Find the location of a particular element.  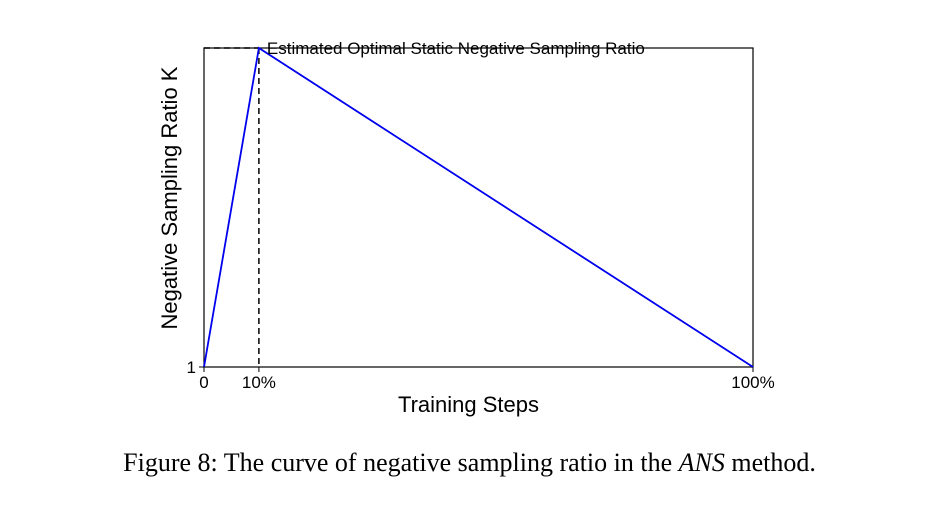

y-tick-label: 1 is located at coordinates (191, 367).